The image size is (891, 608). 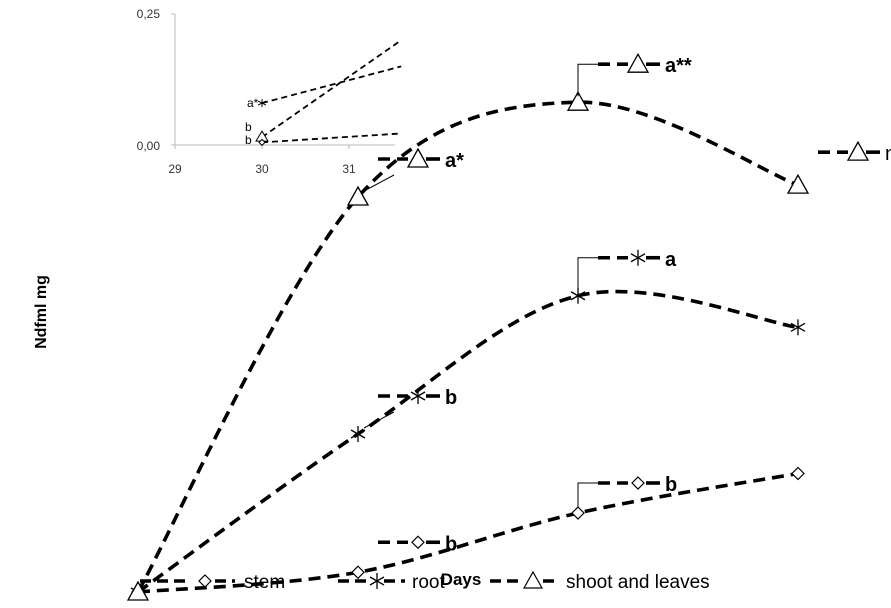 I want to click on inset-y-tick-0-25: 0,25, so click(x=149, y=14).